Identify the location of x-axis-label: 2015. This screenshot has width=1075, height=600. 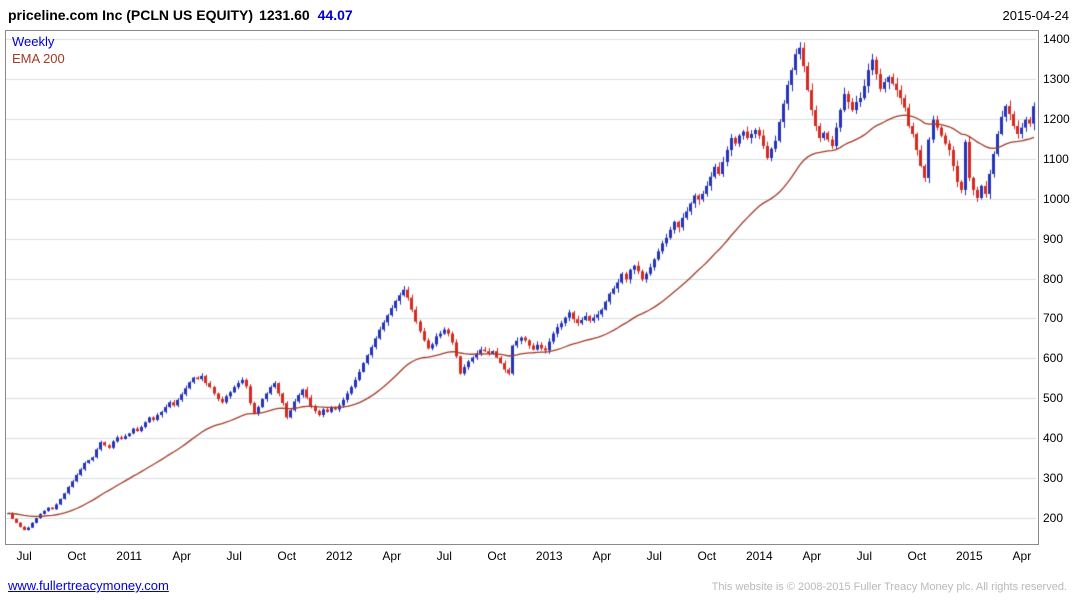
(969, 556).